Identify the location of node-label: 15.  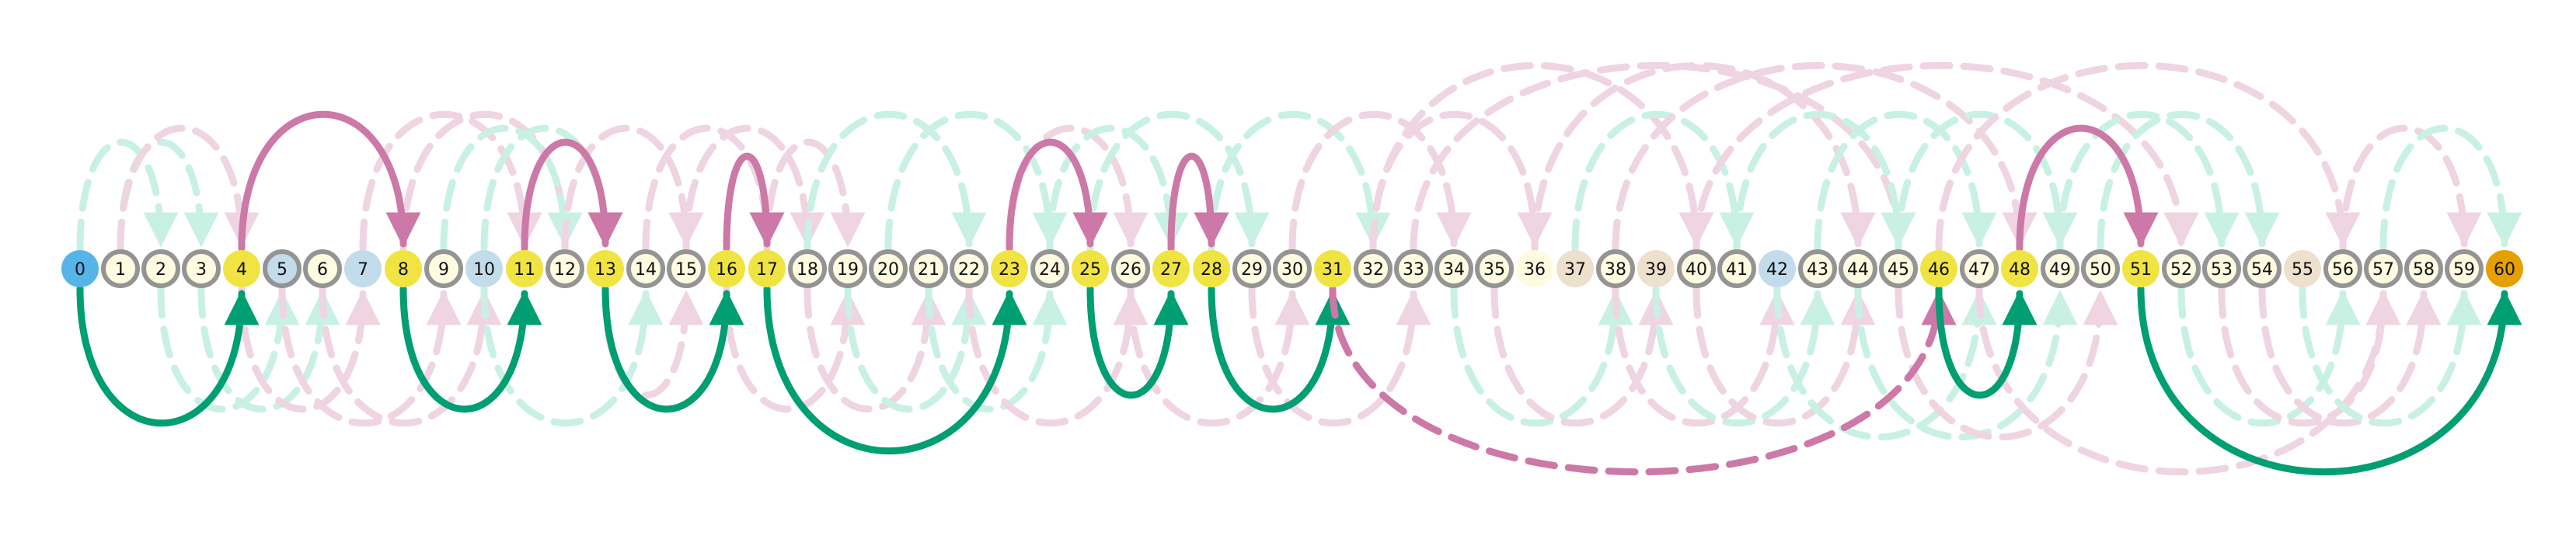
(686, 270).